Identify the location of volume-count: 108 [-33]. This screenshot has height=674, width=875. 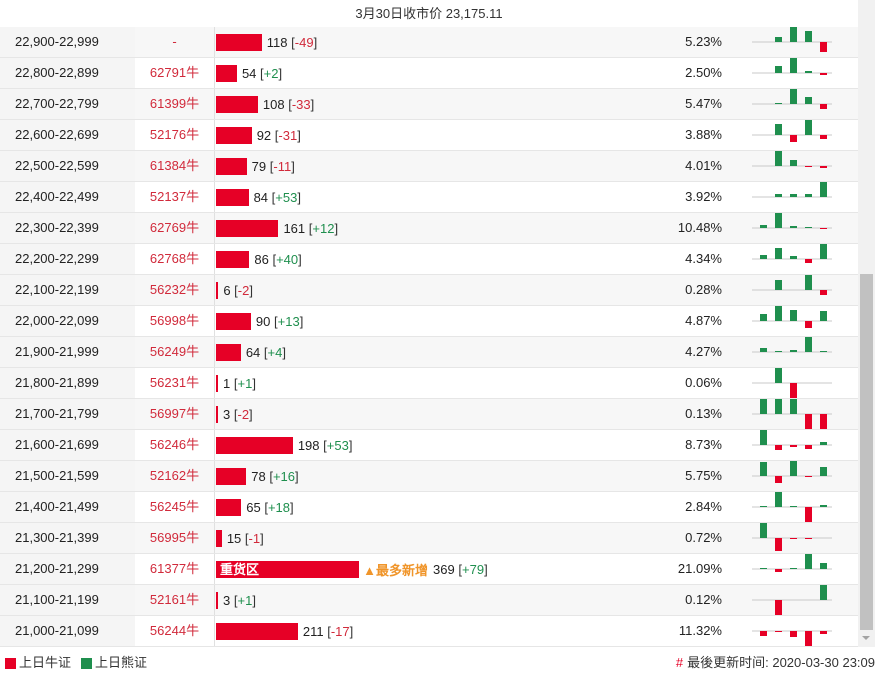
(288, 104).